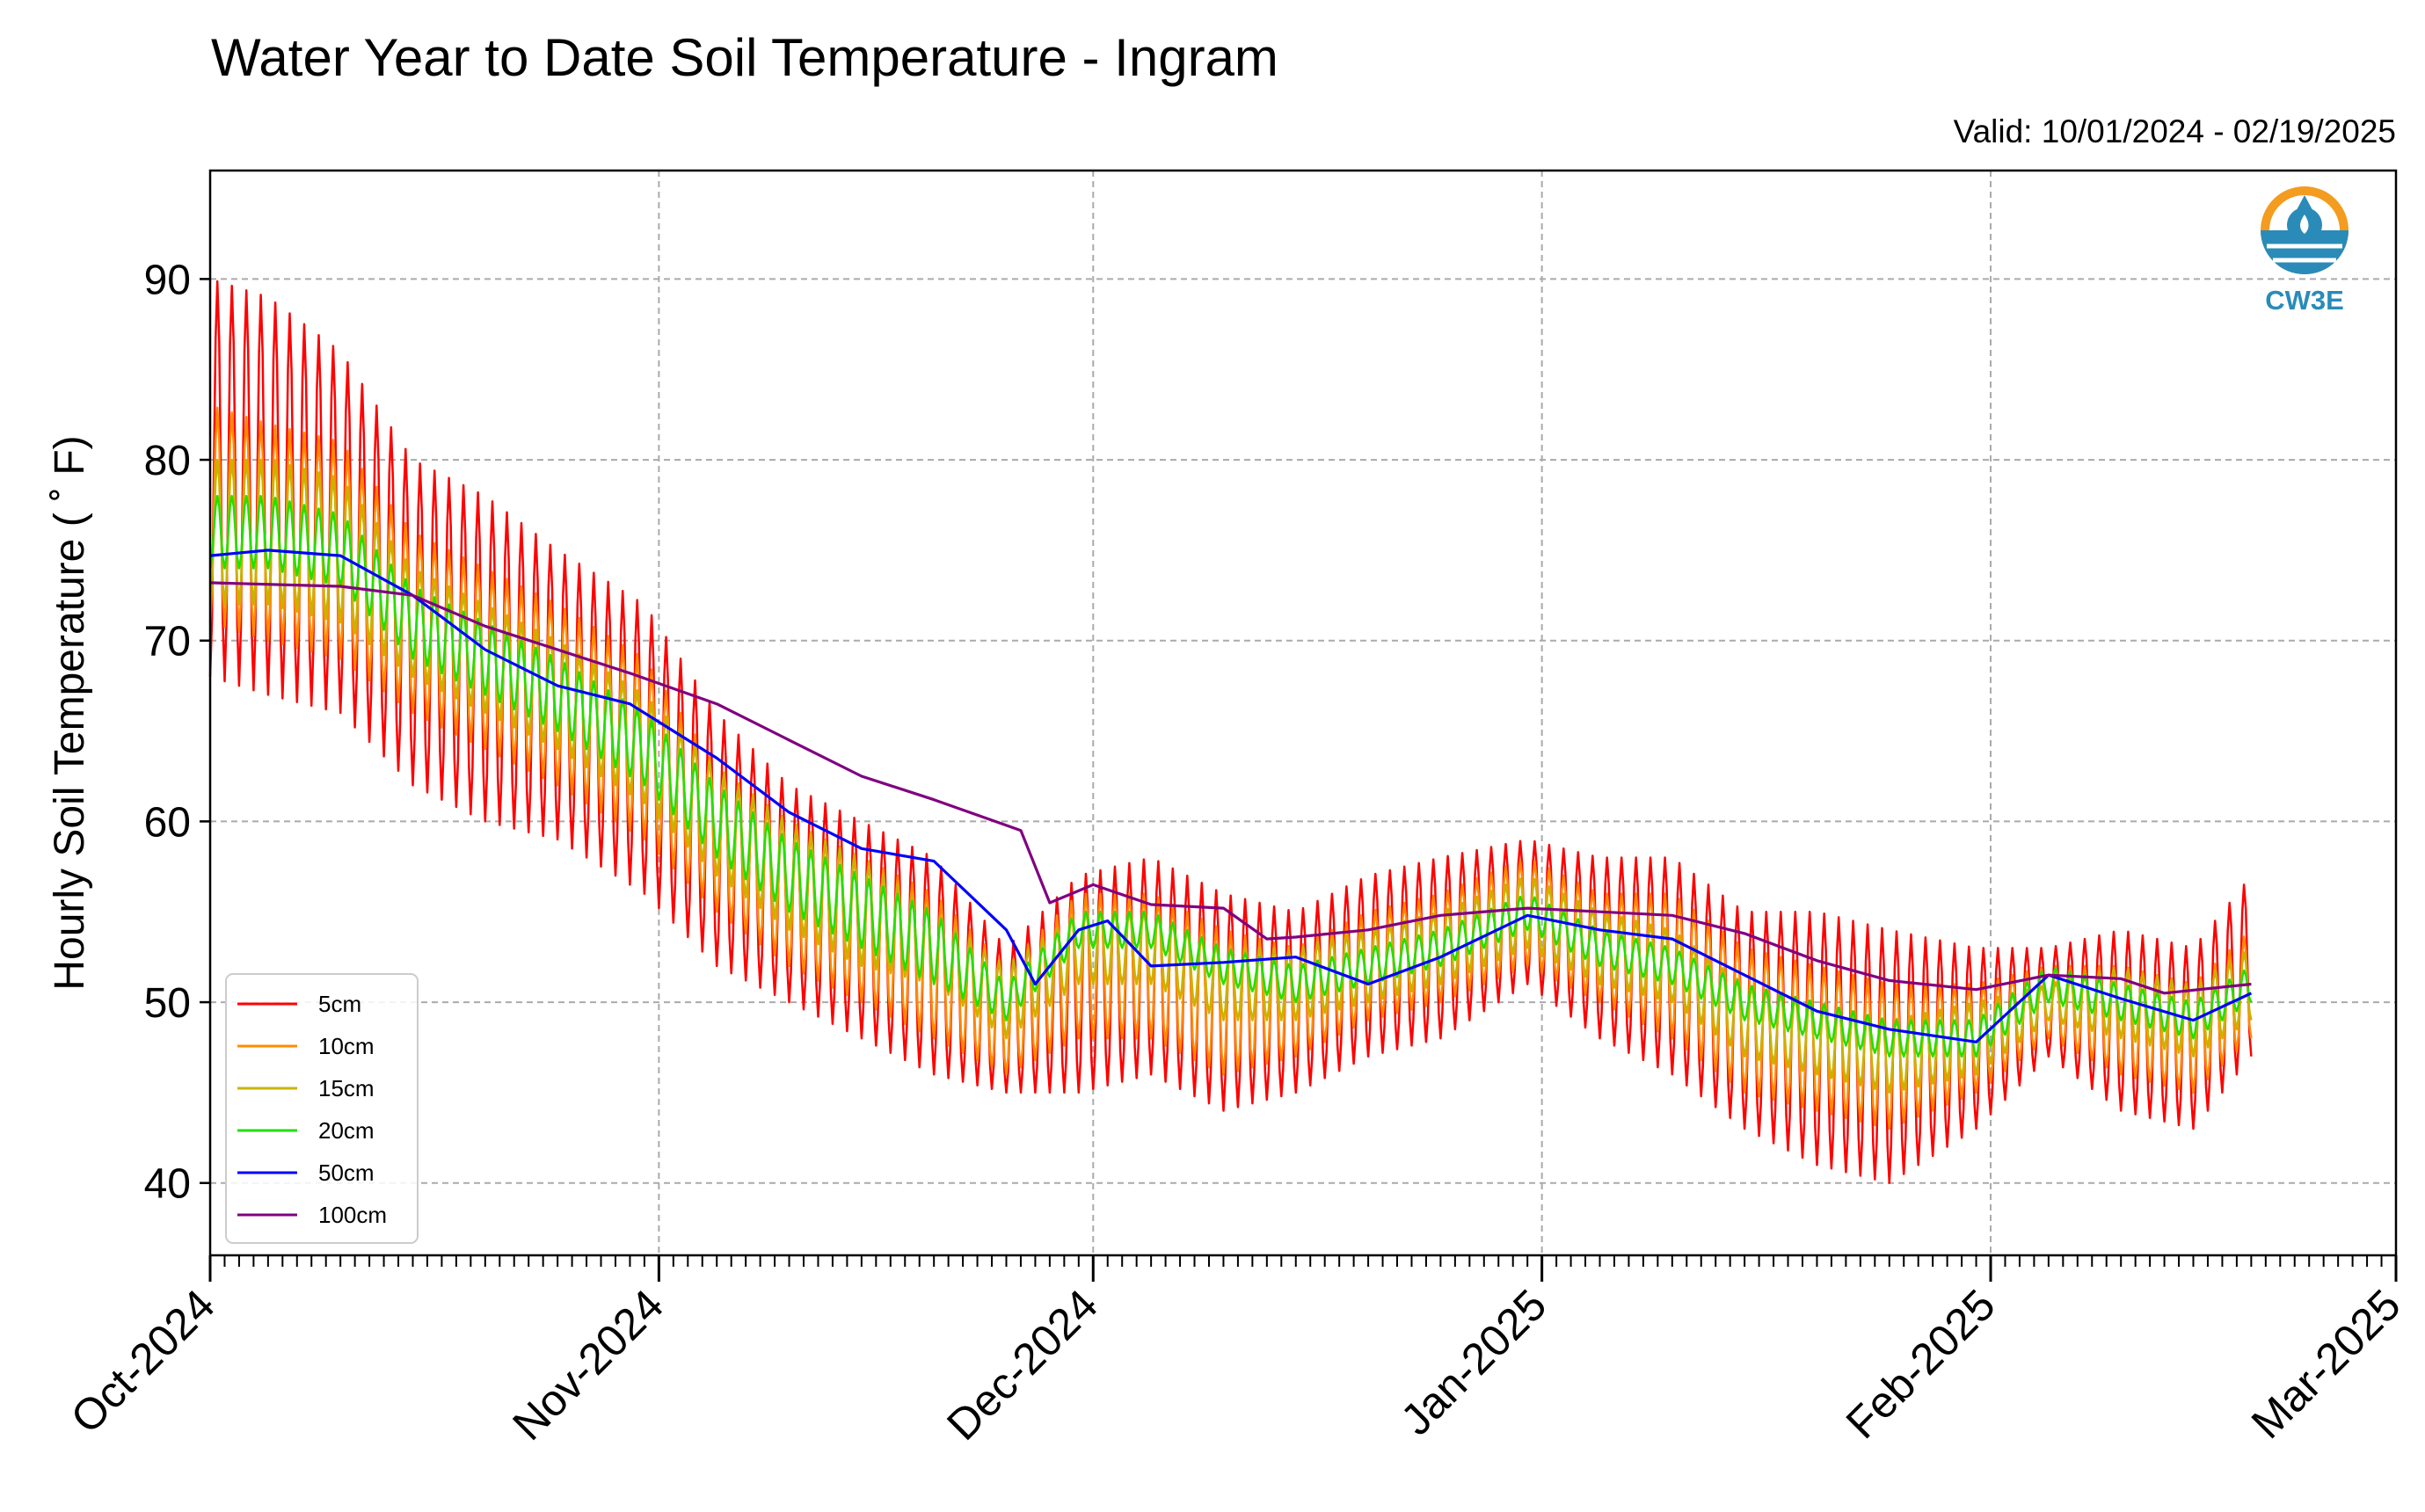 The image size is (2425, 1512). I want to click on y-tick-label: 70, so click(167, 642).